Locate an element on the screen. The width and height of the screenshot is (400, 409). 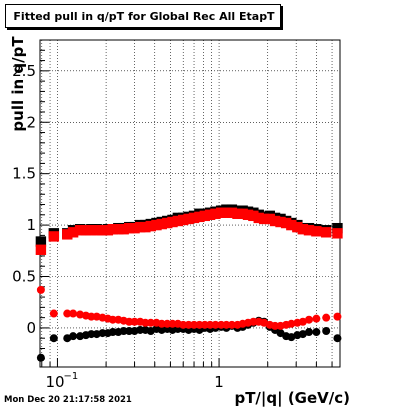
x-tick-label: 1 is located at coordinates (219, 382).